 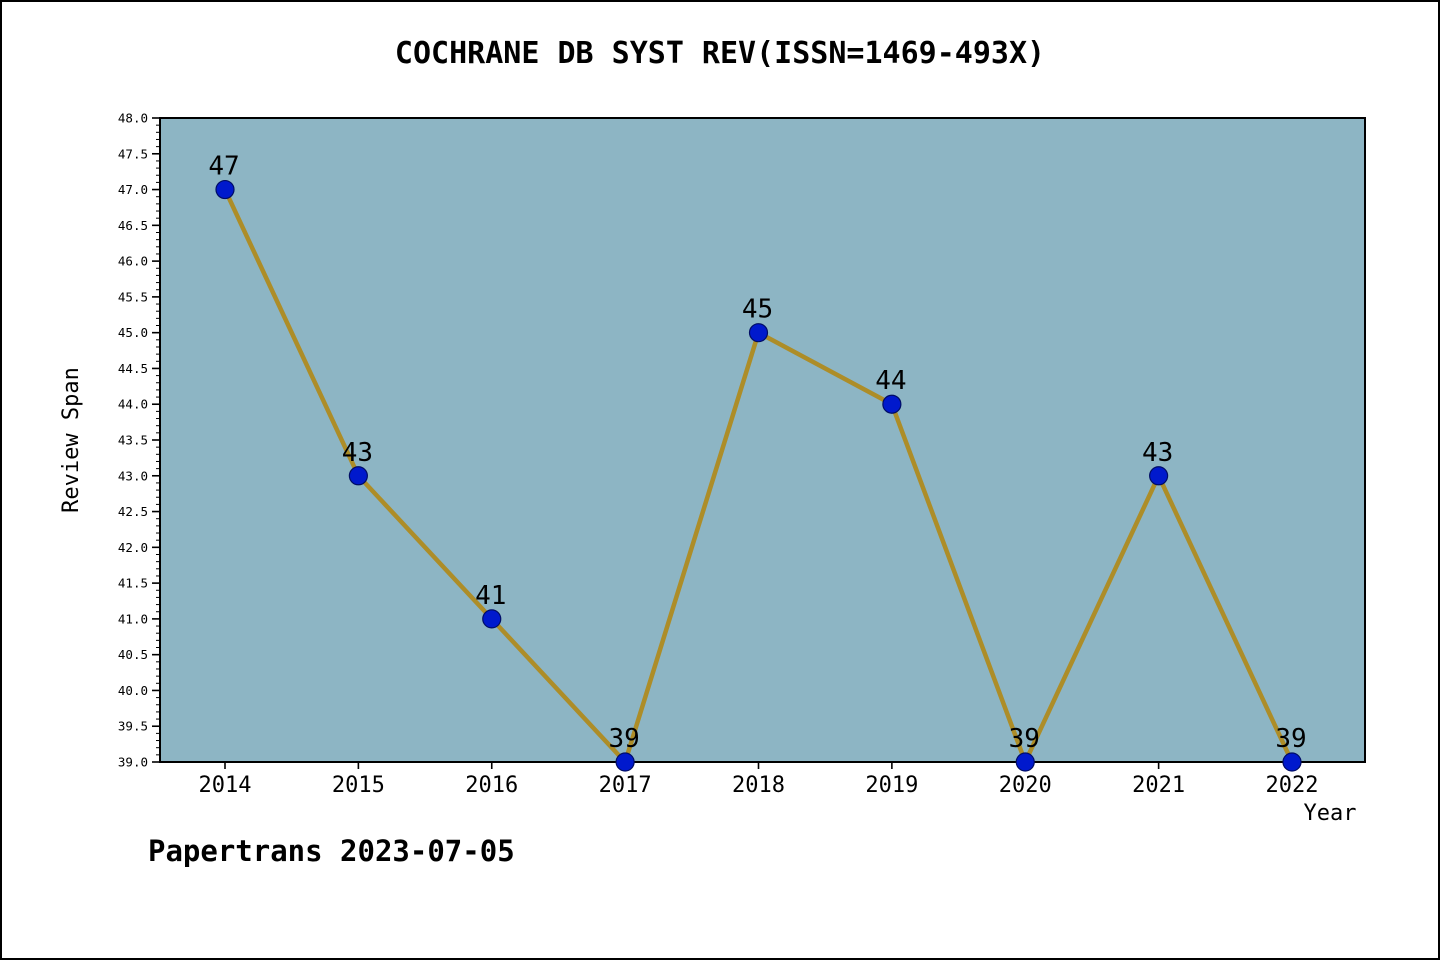 What do you see at coordinates (223, 167) in the screenshot?
I see `point-label: 47` at bounding box center [223, 167].